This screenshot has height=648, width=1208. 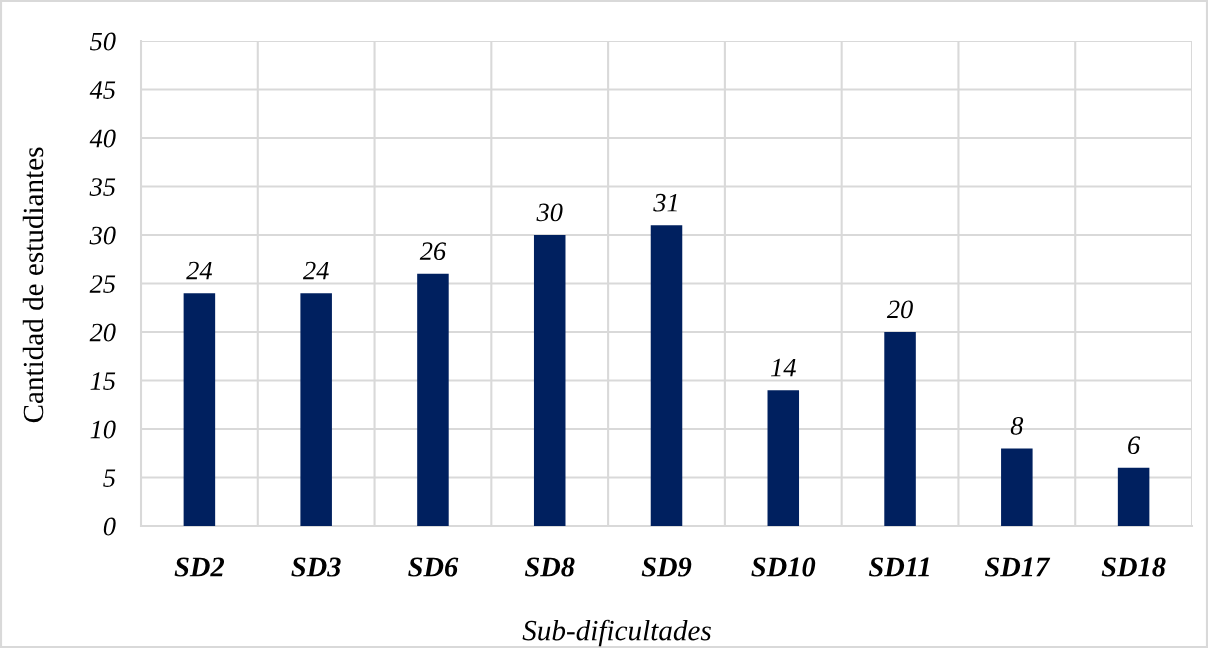 What do you see at coordinates (899, 309) in the screenshot?
I see `data-label: 20` at bounding box center [899, 309].